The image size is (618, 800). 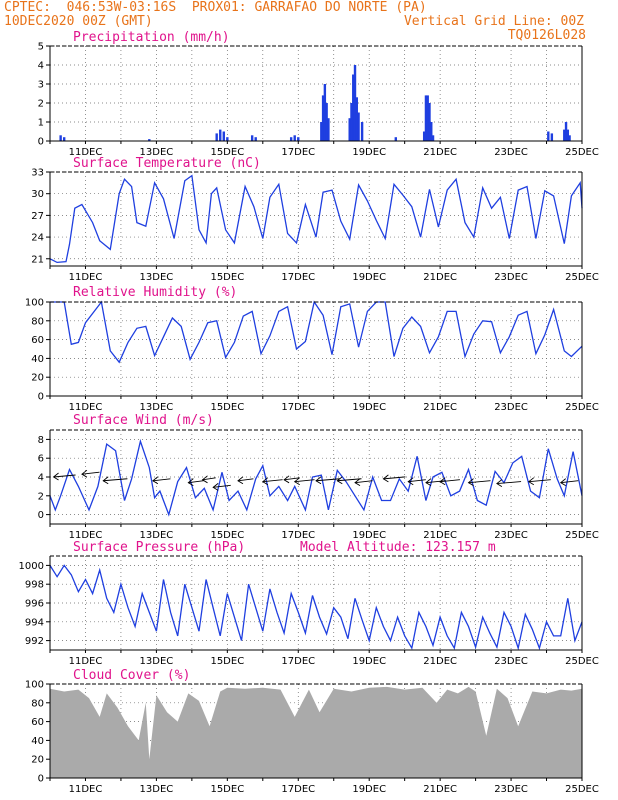 I want to click on cloud-title: Cloud Cover (%), so click(x=131, y=675).